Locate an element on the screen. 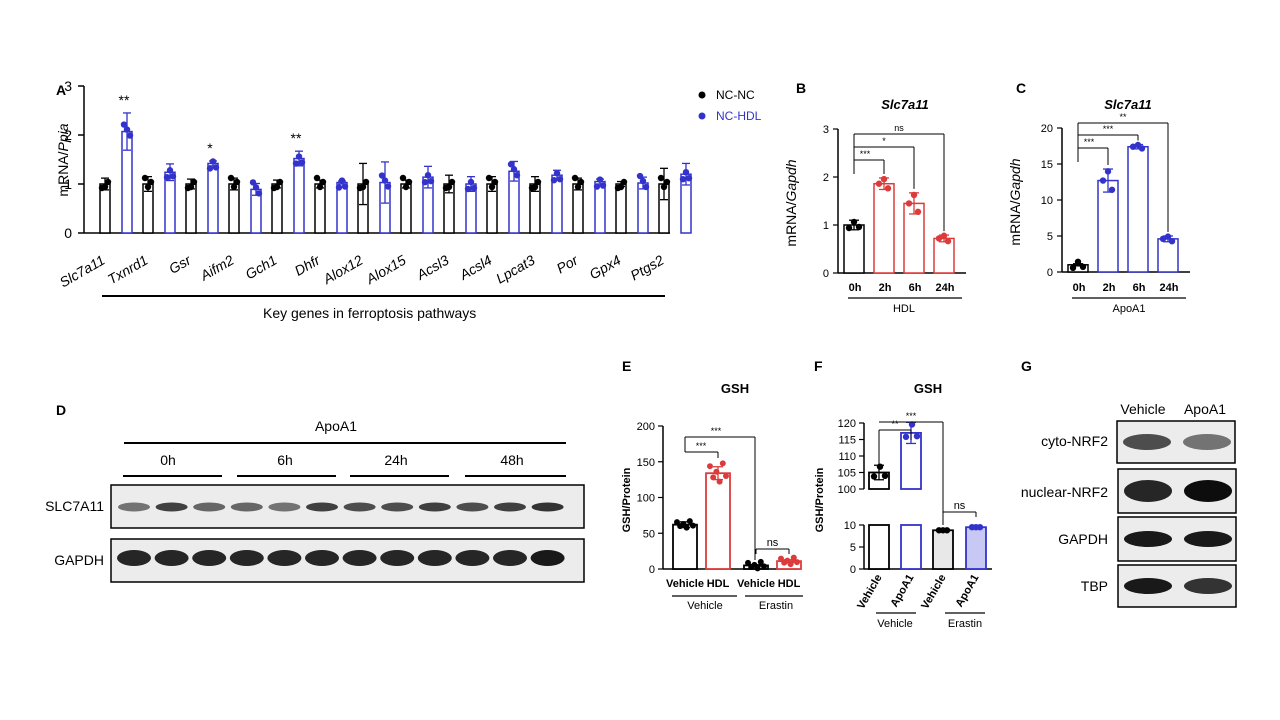 This screenshot has width=1280, height=720. blot-d-row-slc7a11: SLC7A11 is located at coordinates (74, 506).